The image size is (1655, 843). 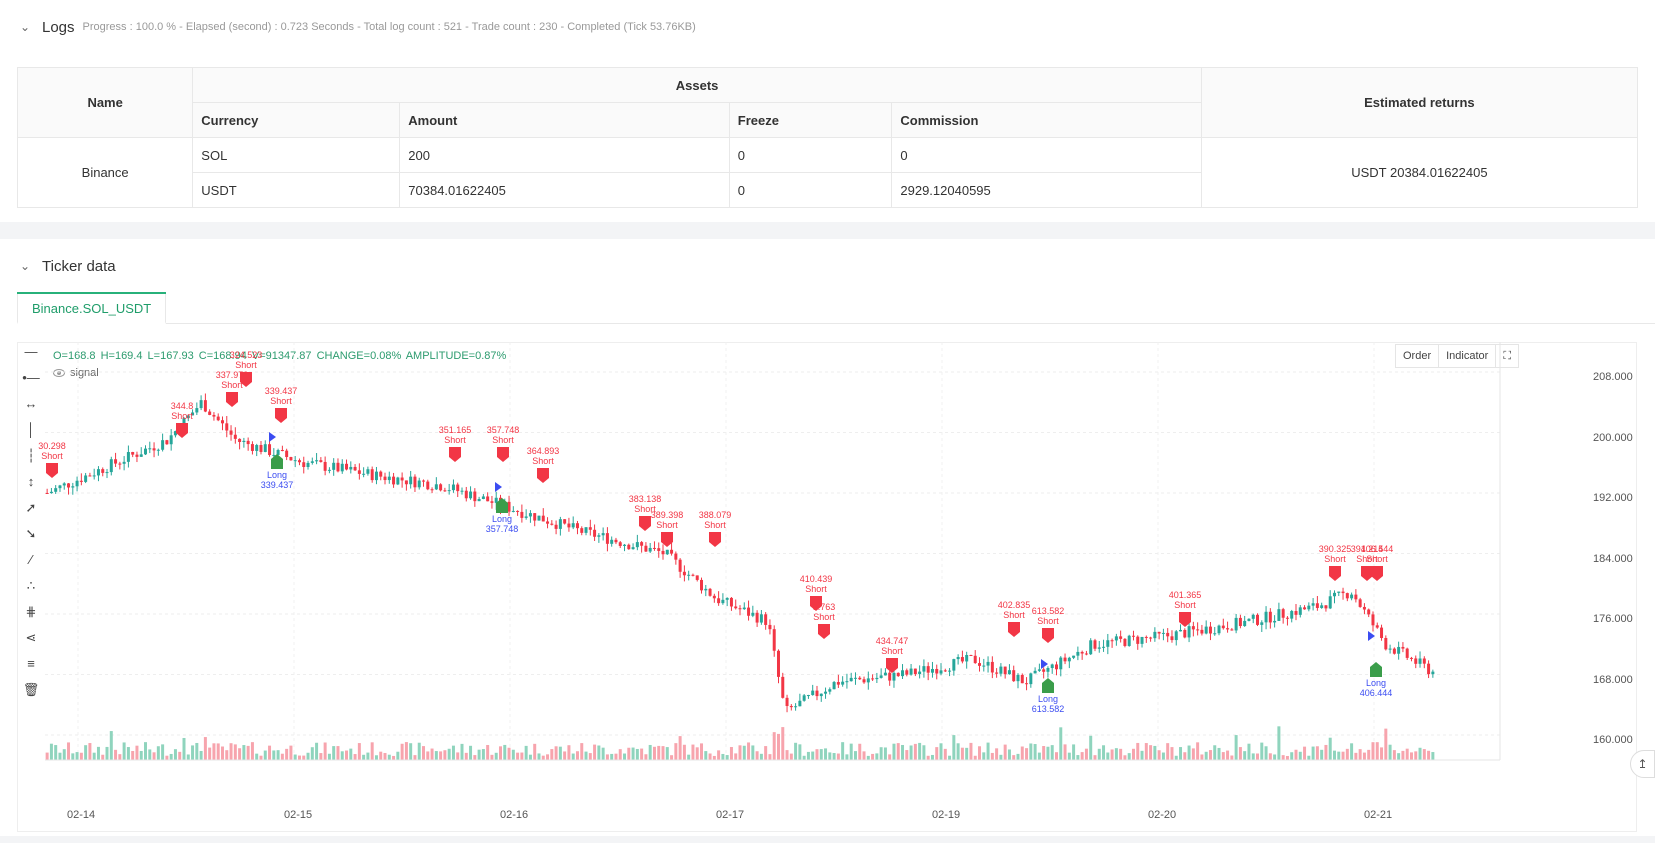 I want to click on horizontal-line-icon: •—, so click(x=31, y=377).